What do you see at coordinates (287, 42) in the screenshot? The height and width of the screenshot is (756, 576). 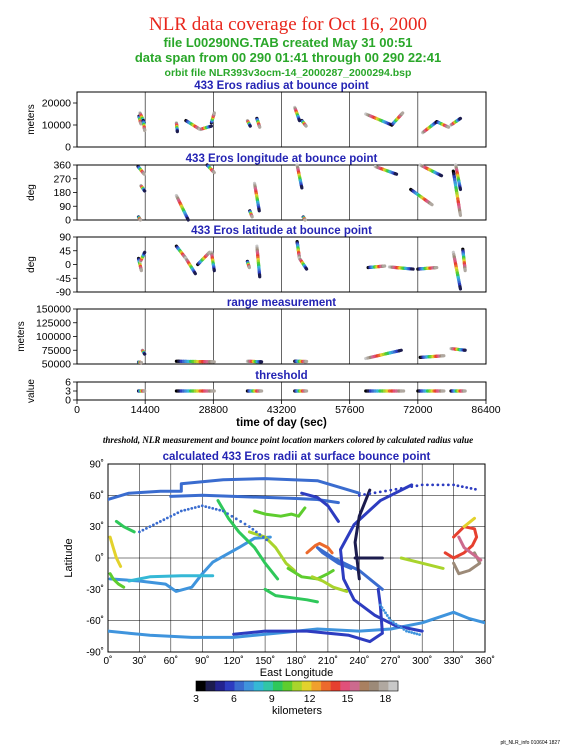 I see `file-line: file L00290NG.TAB created May 31 00:51` at bounding box center [287, 42].